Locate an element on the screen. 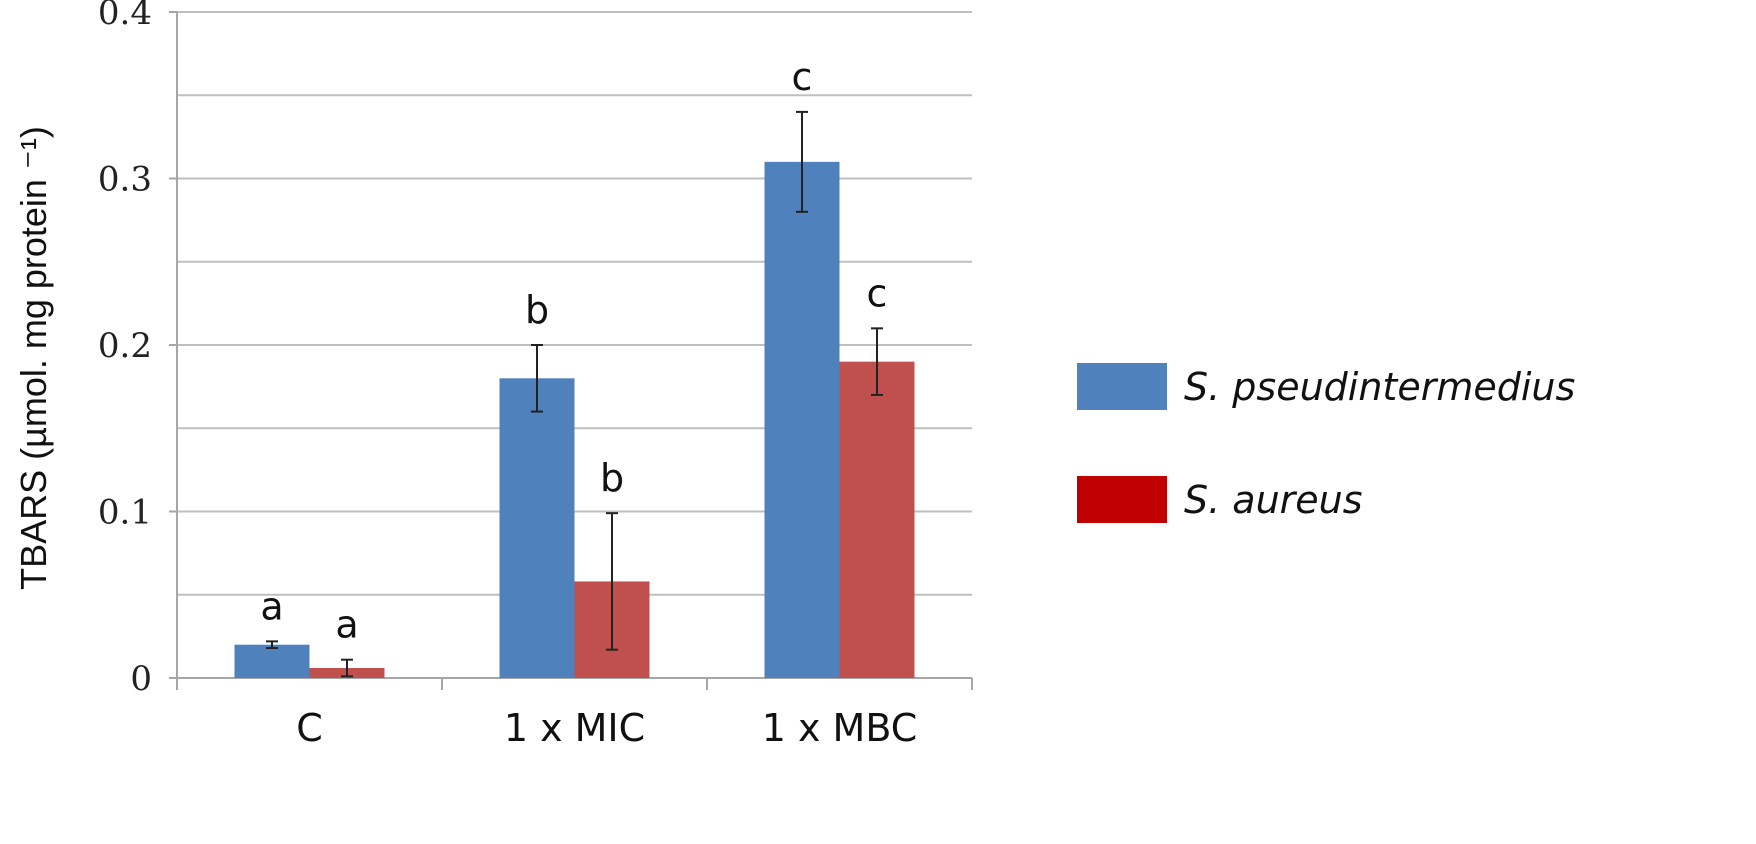 Image resolution: width=1756 pixels, height=844 pixels. x-category-label: C is located at coordinates (309, 728).